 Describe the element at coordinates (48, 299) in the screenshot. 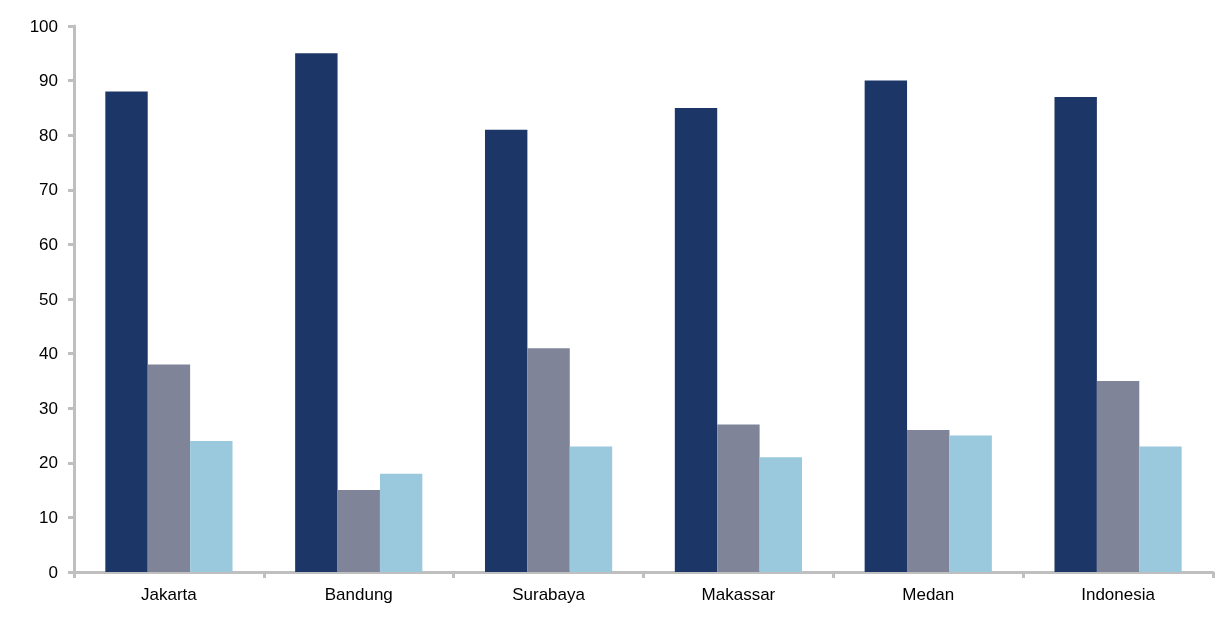

I see `y-tick-label: 50` at that location.